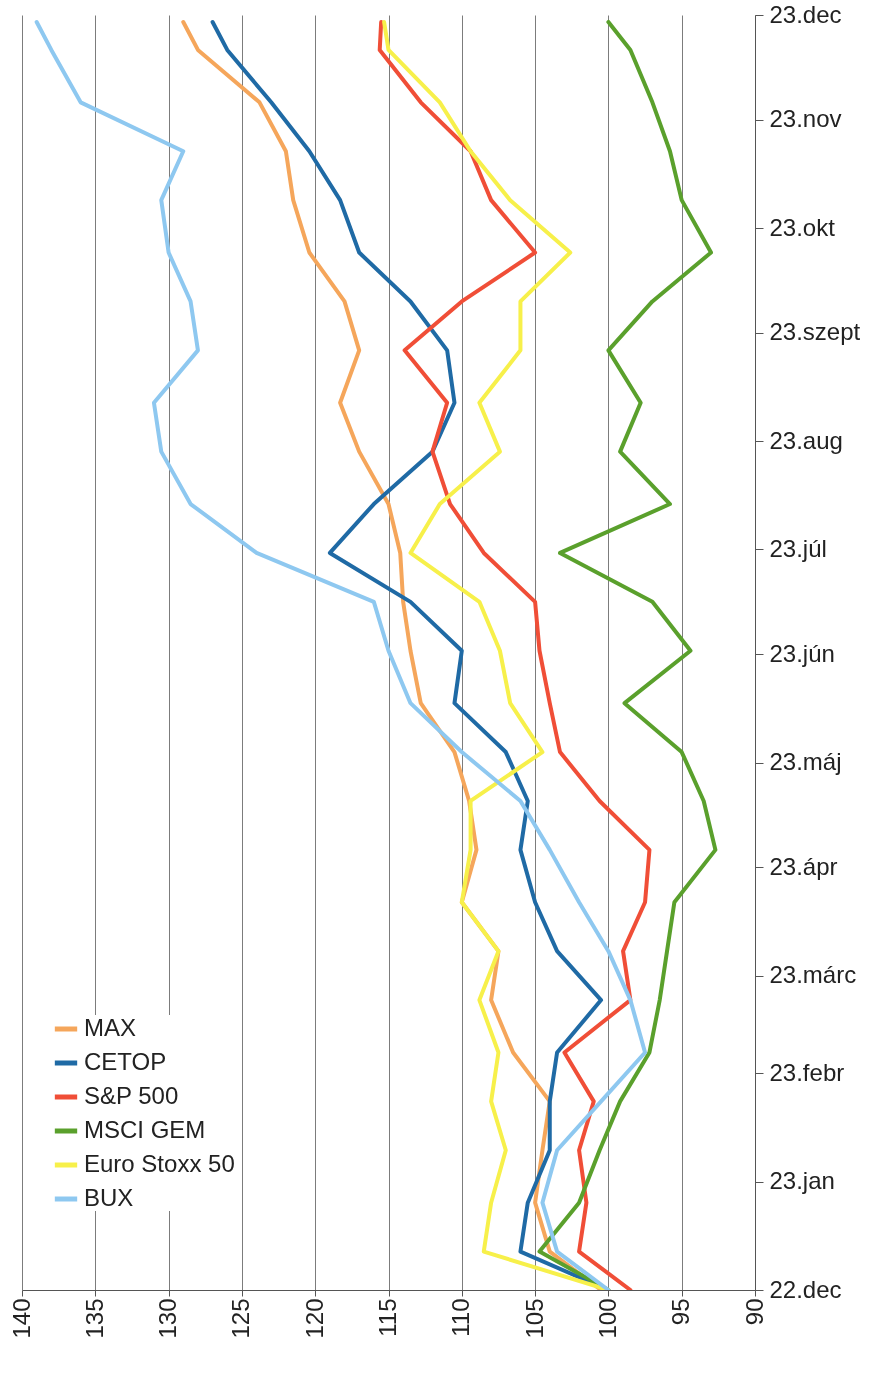 The width and height of the screenshot is (875, 1384). Describe the element at coordinates (387, 1317) in the screenshot. I see `x-tick-label: 115` at that location.